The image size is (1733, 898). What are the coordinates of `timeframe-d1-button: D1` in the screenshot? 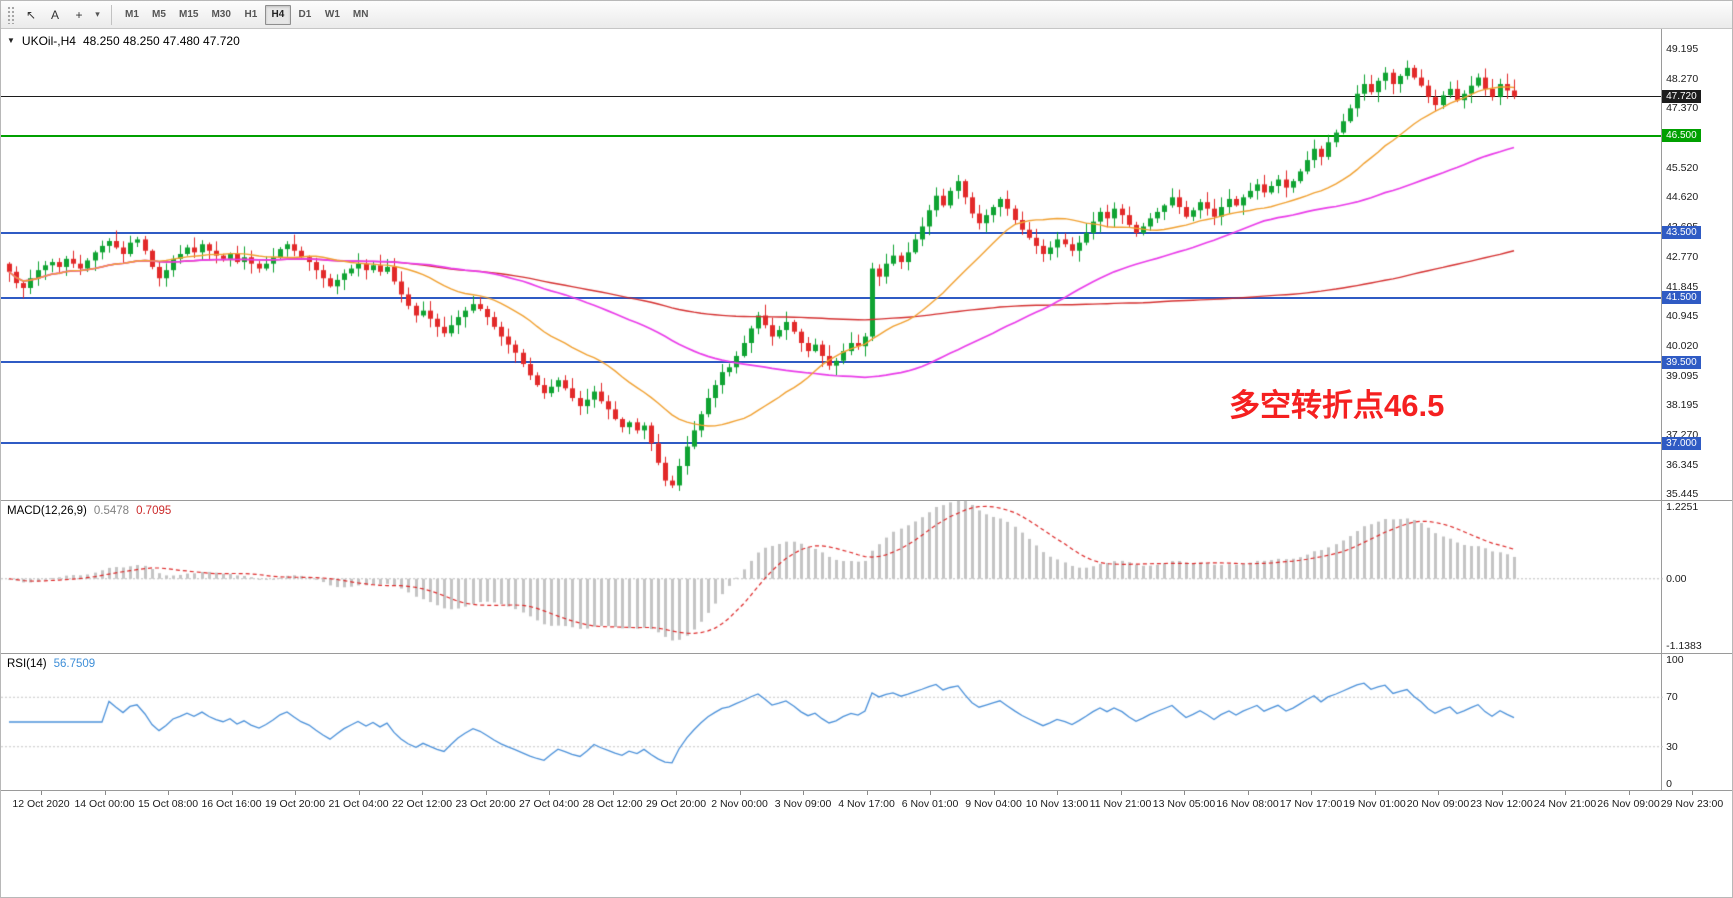 It's located at (305, 14).